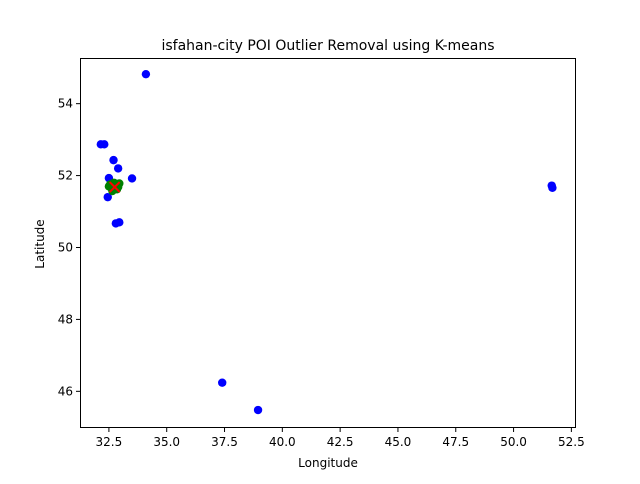  I want to click on x-tick-label: 40.0, so click(282, 442).